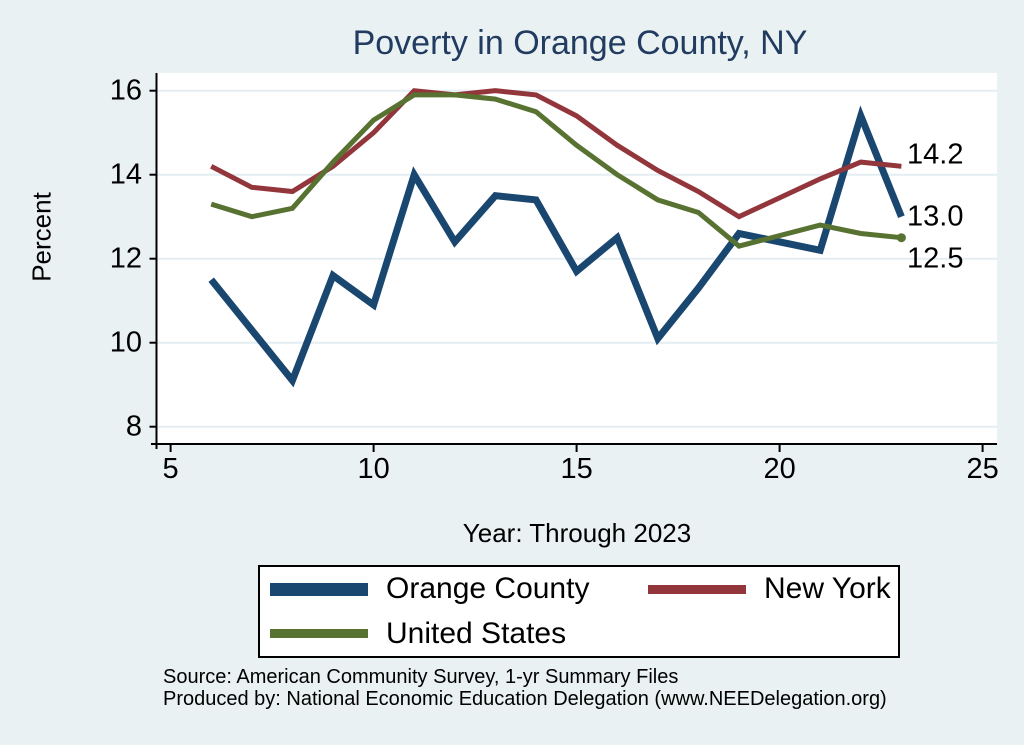 The width and height of the screenshot is (1024, 745). Describe the element at coordinates (901, 238) in the screenshot. I see `series-end-marker-united-states` at that location.